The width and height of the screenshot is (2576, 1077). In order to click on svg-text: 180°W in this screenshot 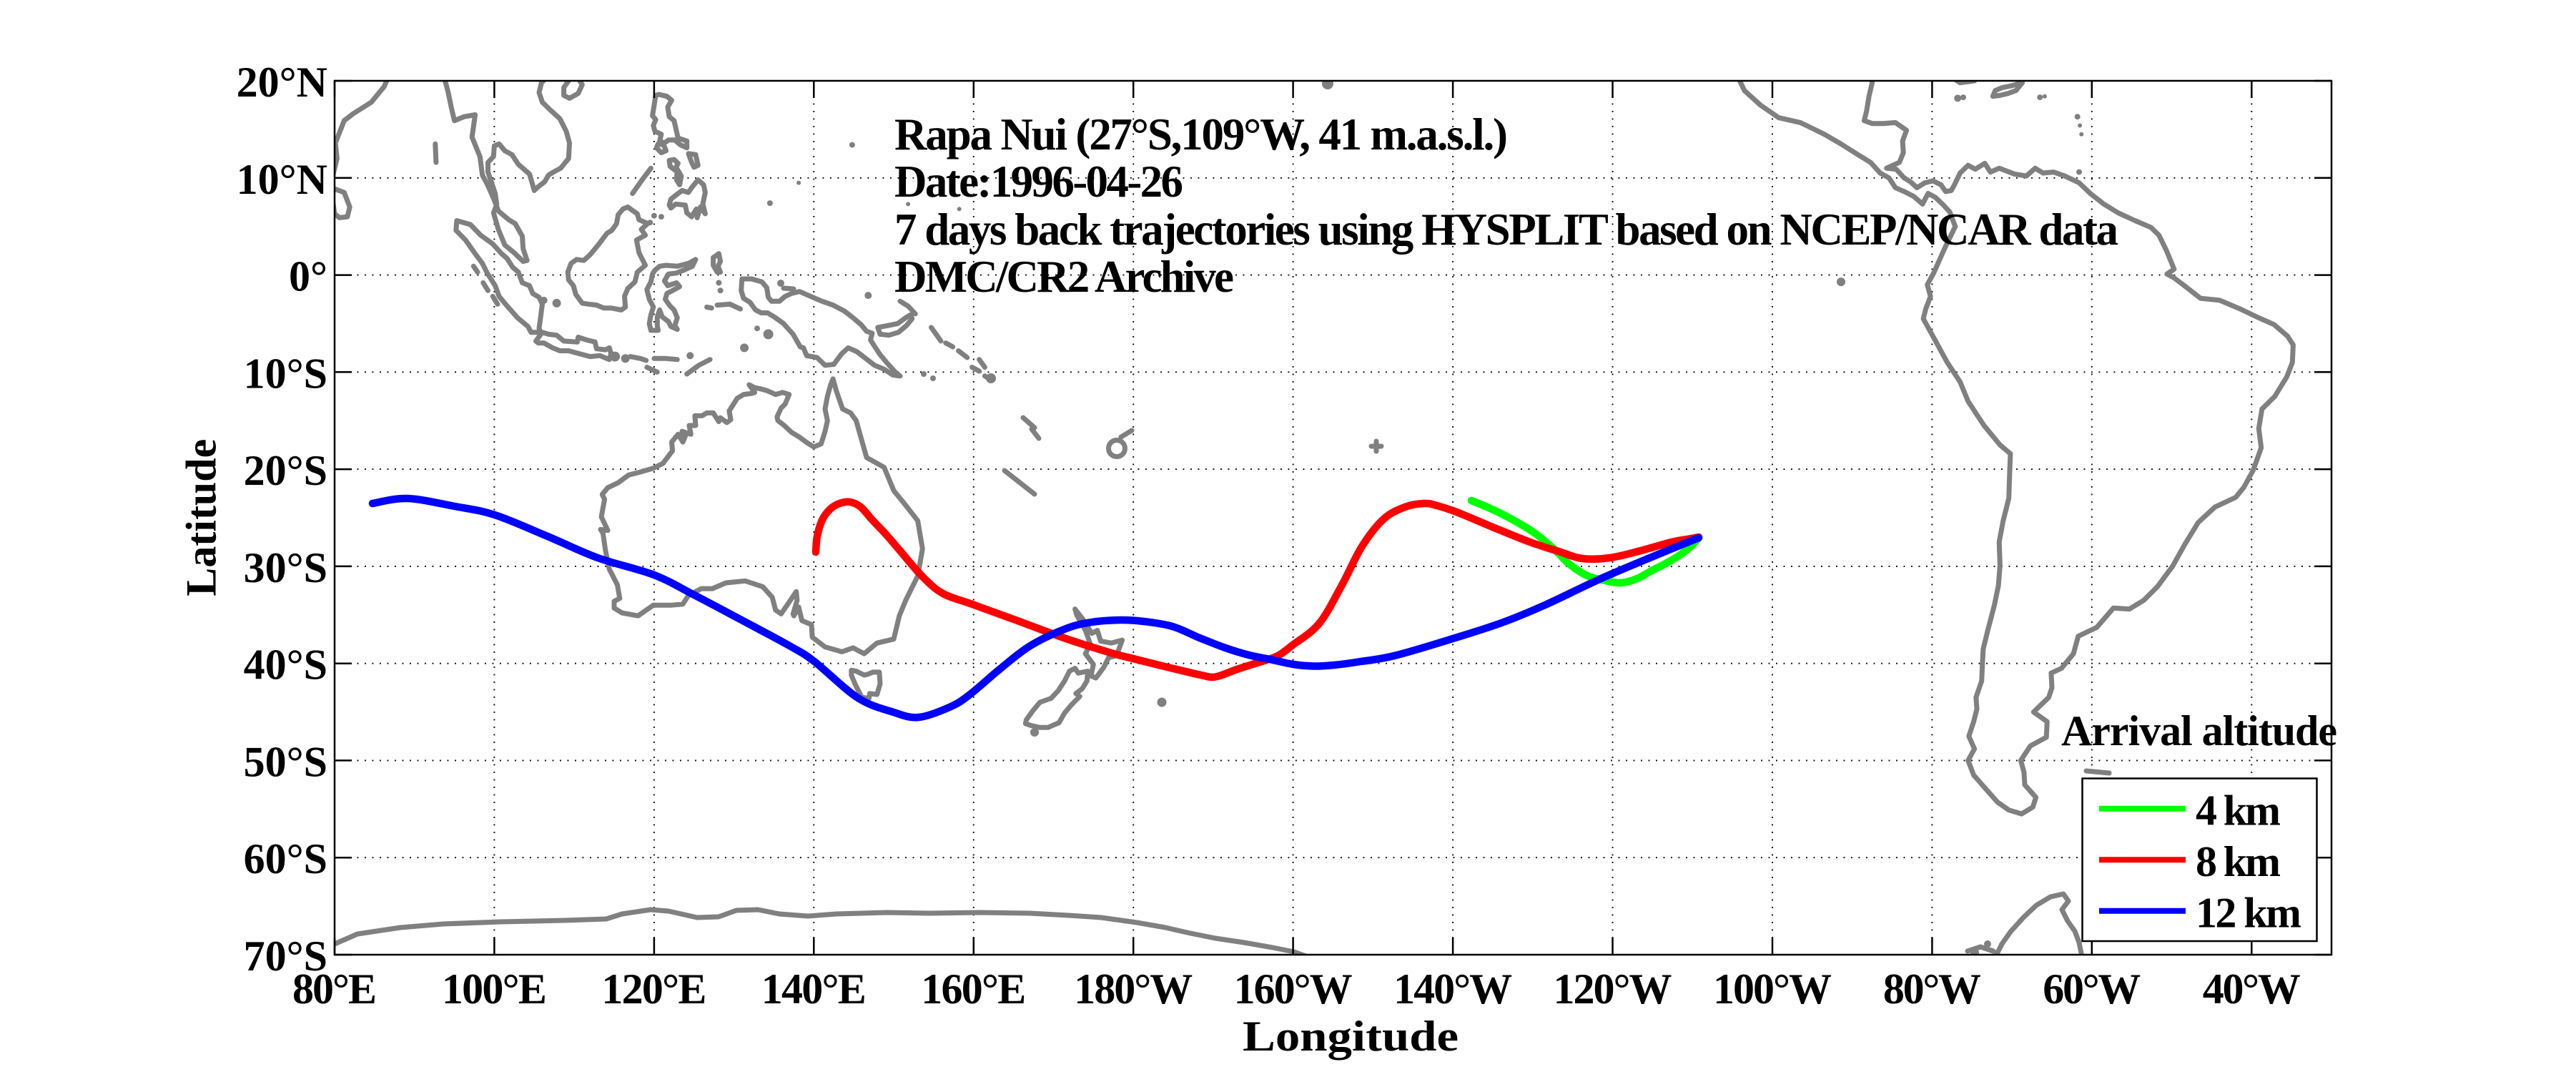, I will do `click(1133, 989)`.